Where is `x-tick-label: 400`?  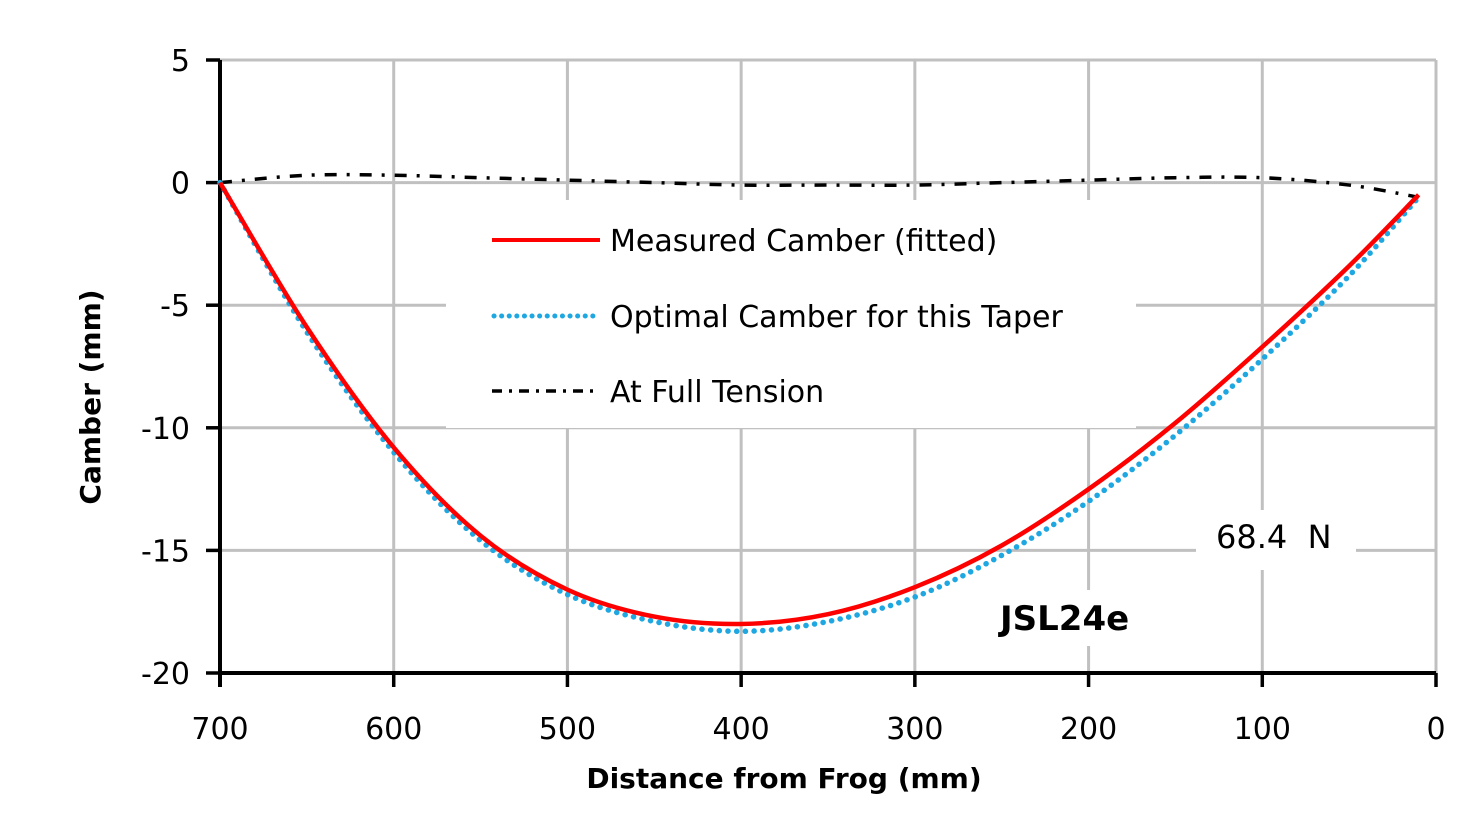
x-tick-label: 400 is located at coordinates (741, 729).